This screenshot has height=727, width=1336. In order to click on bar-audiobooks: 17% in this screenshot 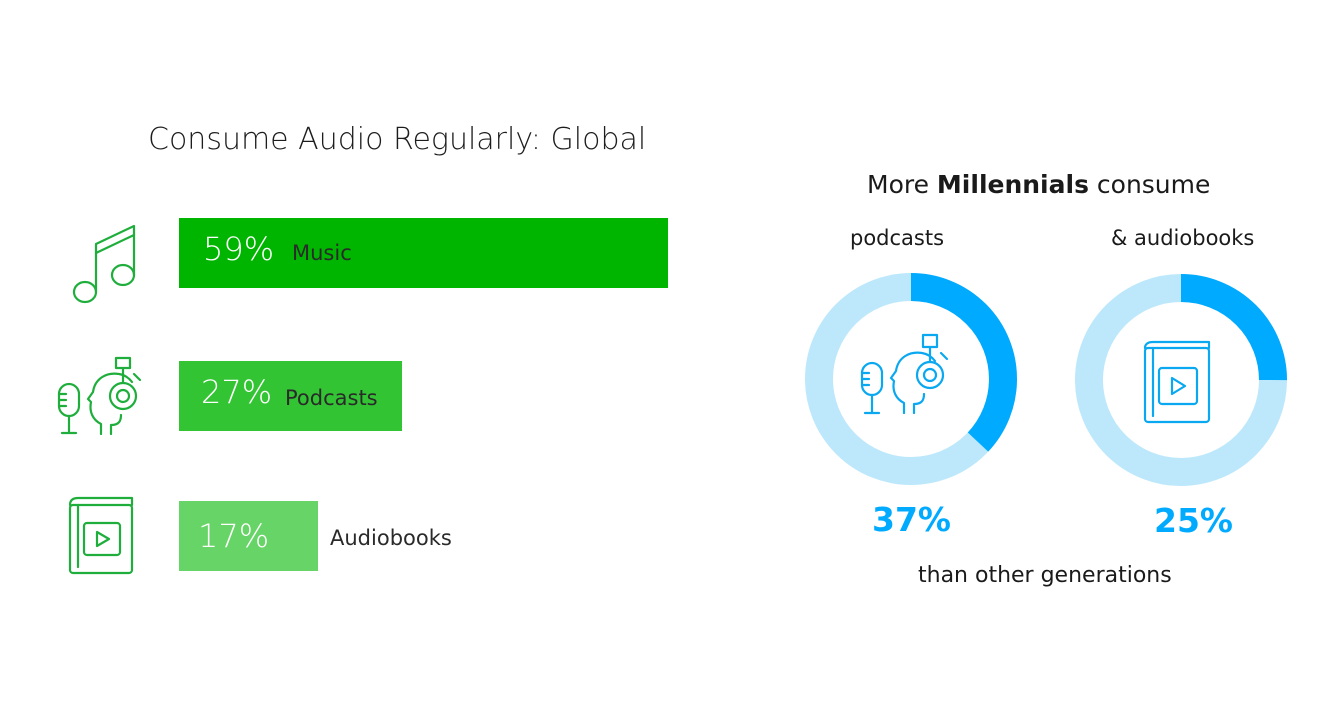, I will do `click(248, 536)`.